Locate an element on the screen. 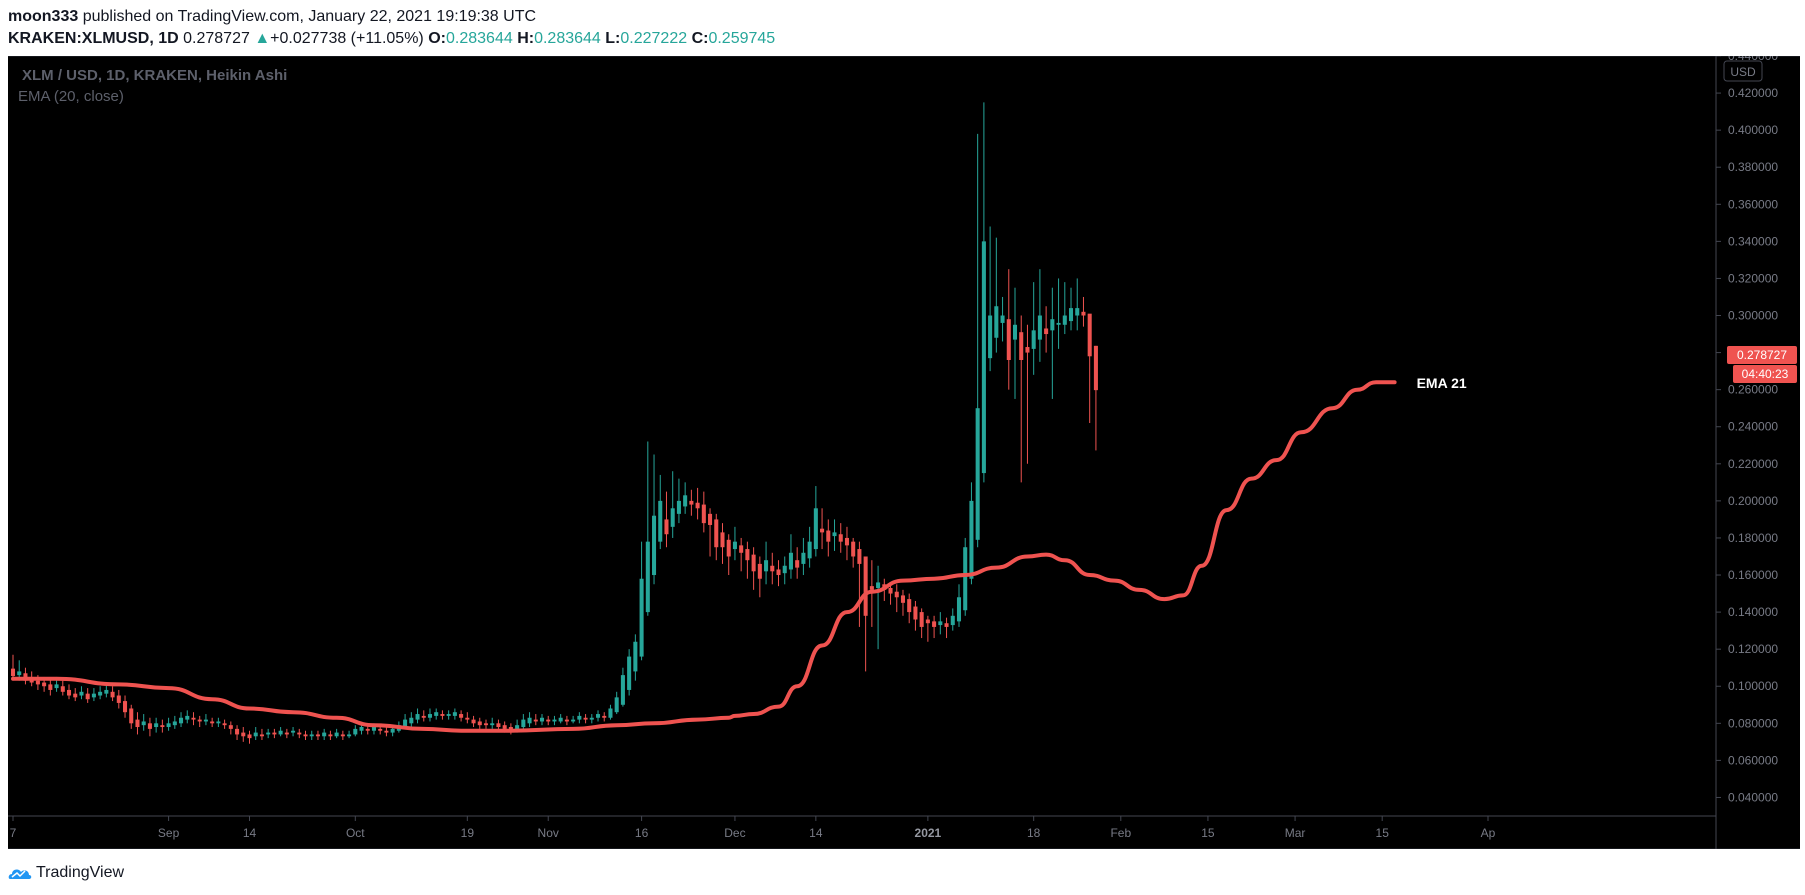 The image size is (1805, 895). time-axis: 7 Sep 14 Oct 19 Nov 16 Dec 14 2021 18 Feb 15 Mar 15 Ap is located at coordinates (753, 828).